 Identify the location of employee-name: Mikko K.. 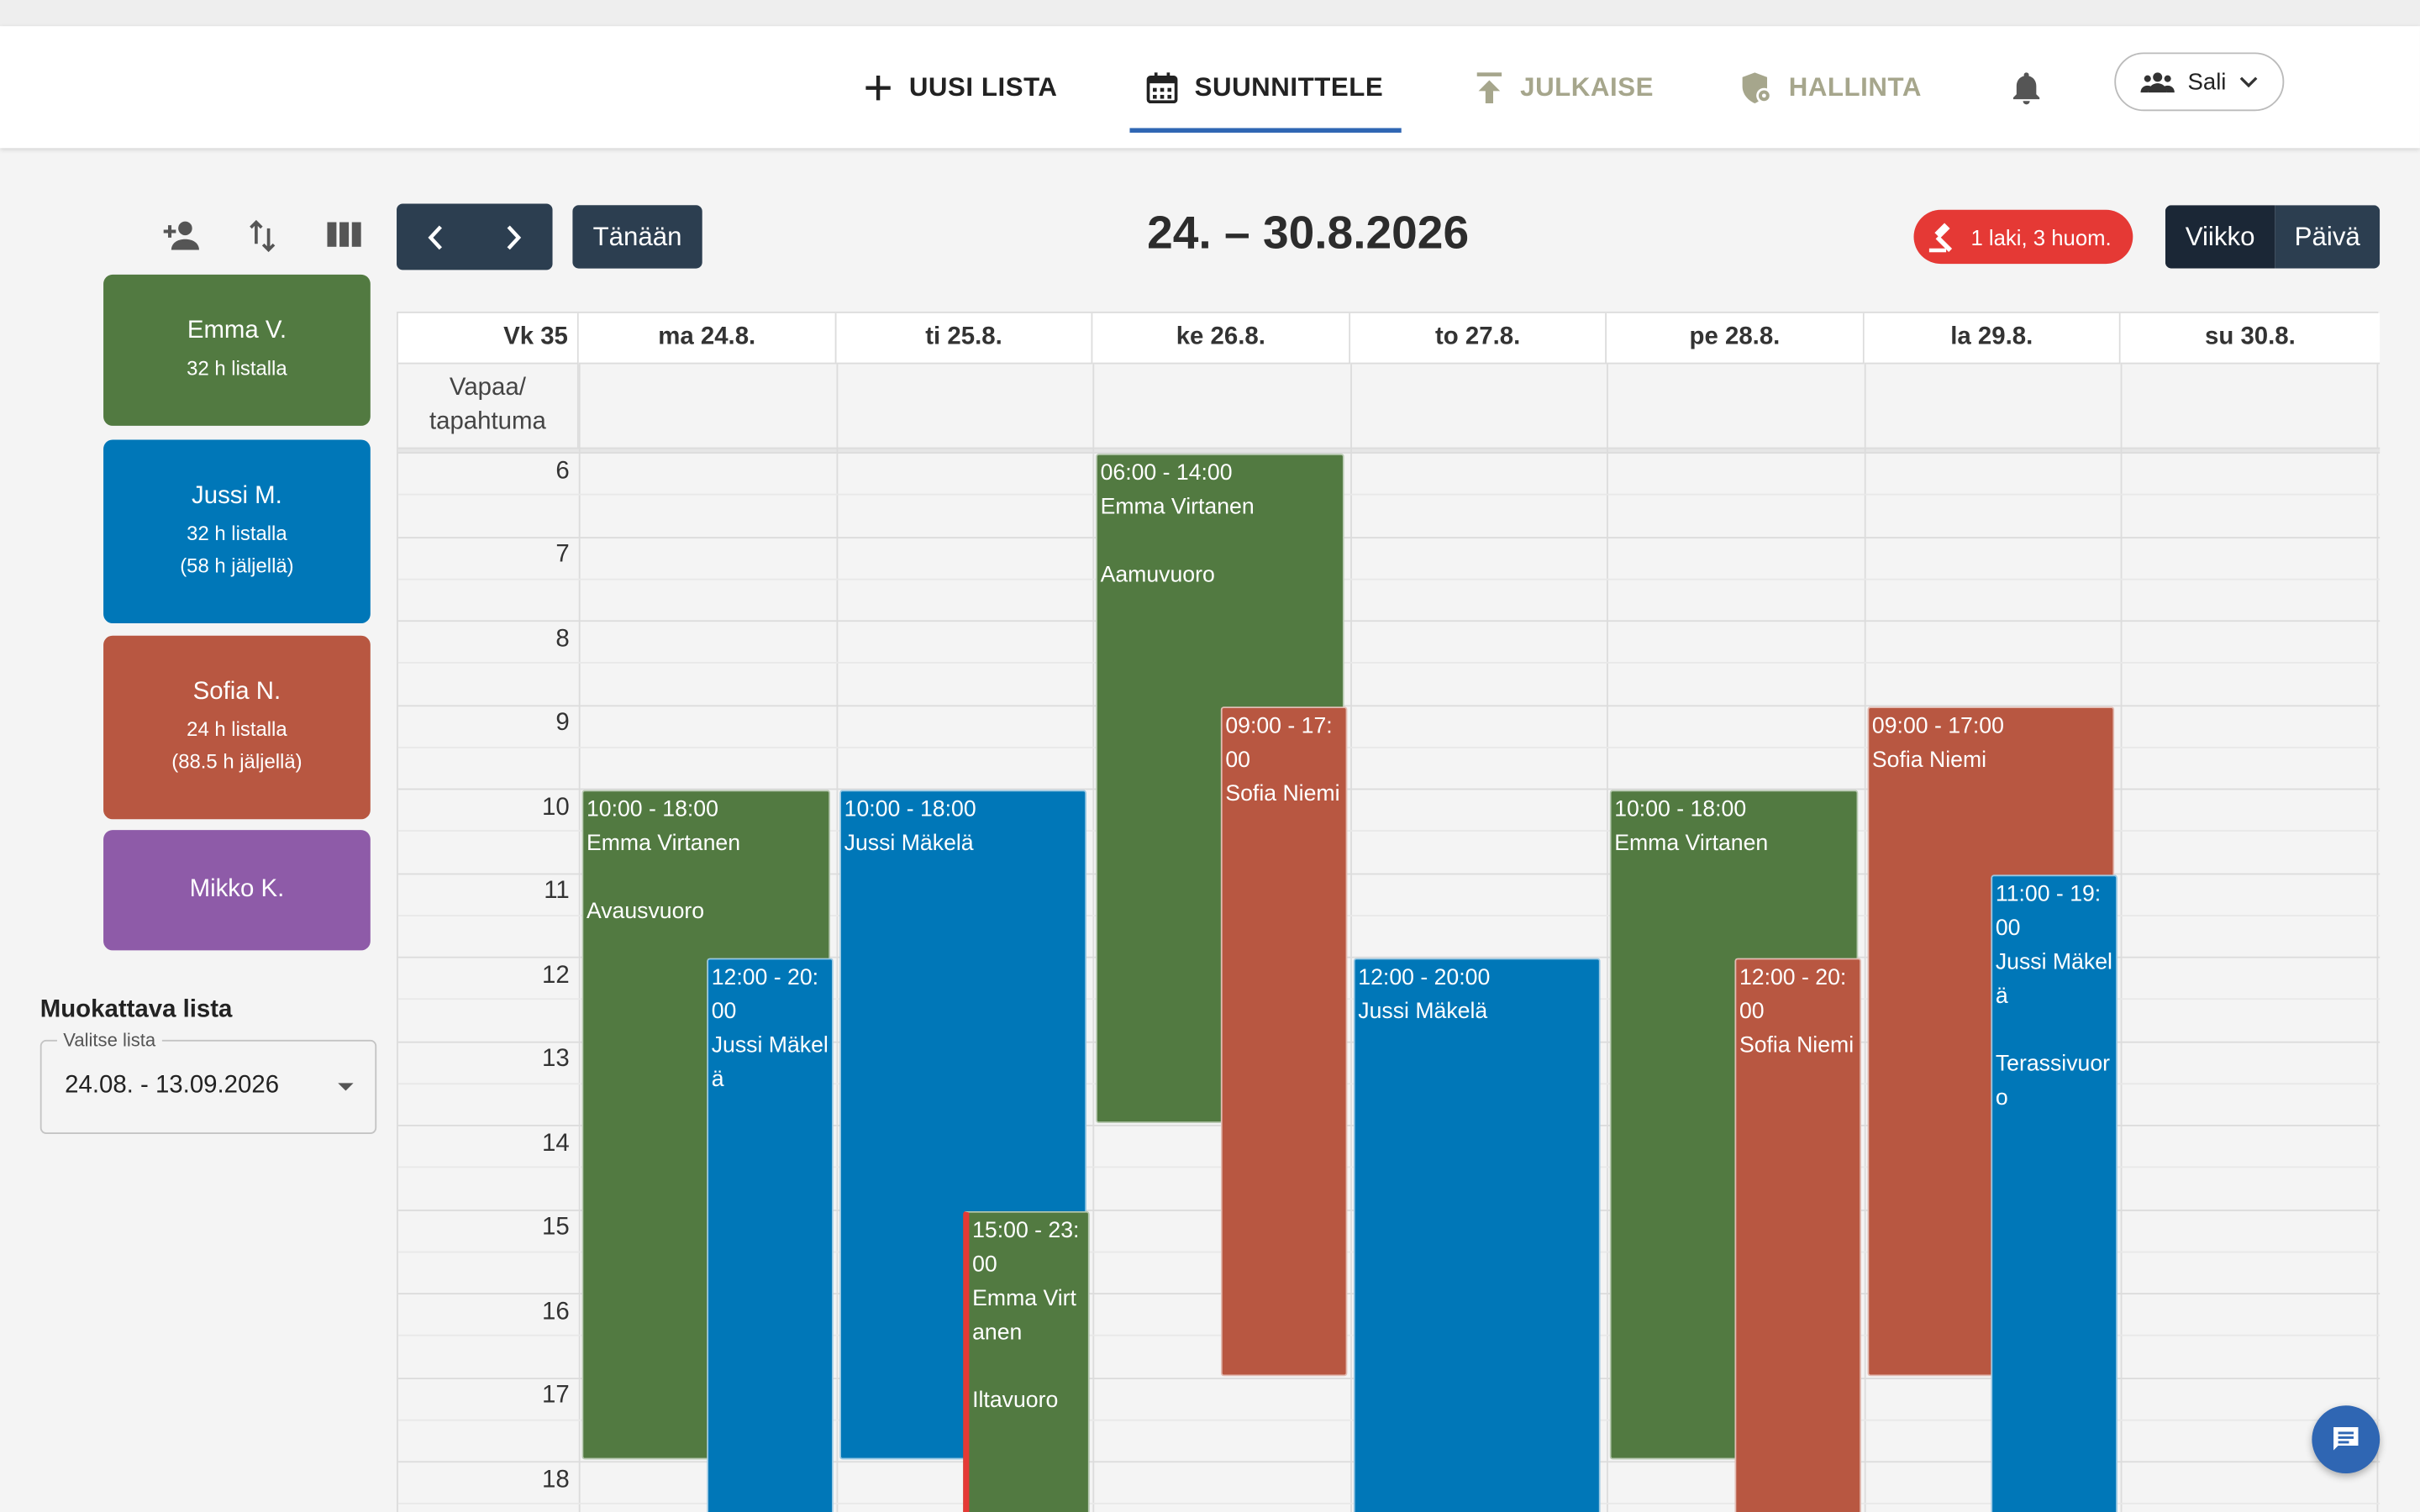
(237, 889).